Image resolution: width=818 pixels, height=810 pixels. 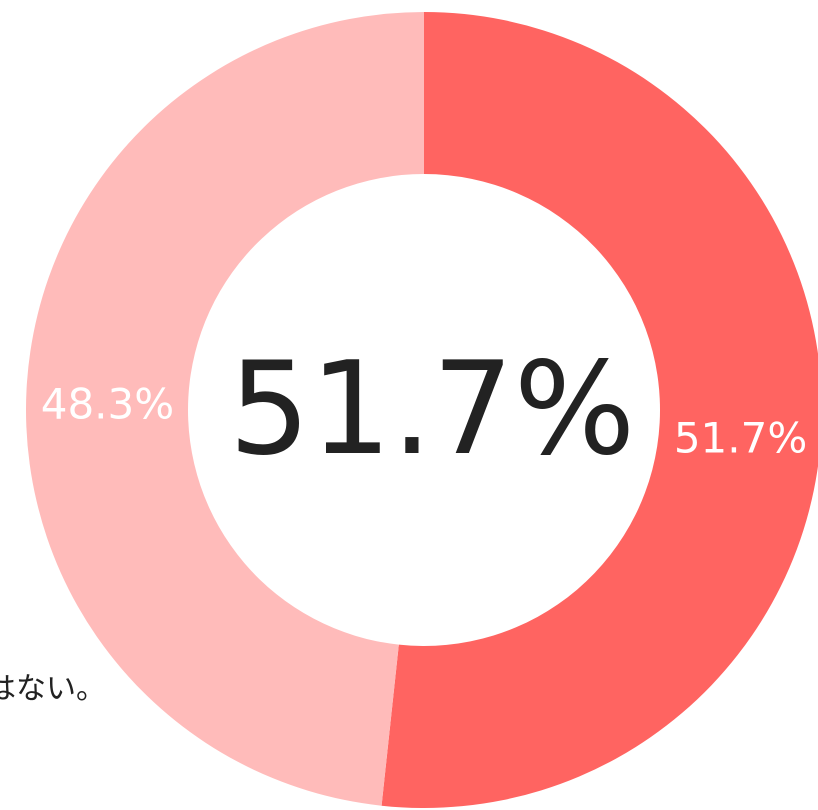 I want to click on data-label: 51.7%, so click(x=740, y=437).